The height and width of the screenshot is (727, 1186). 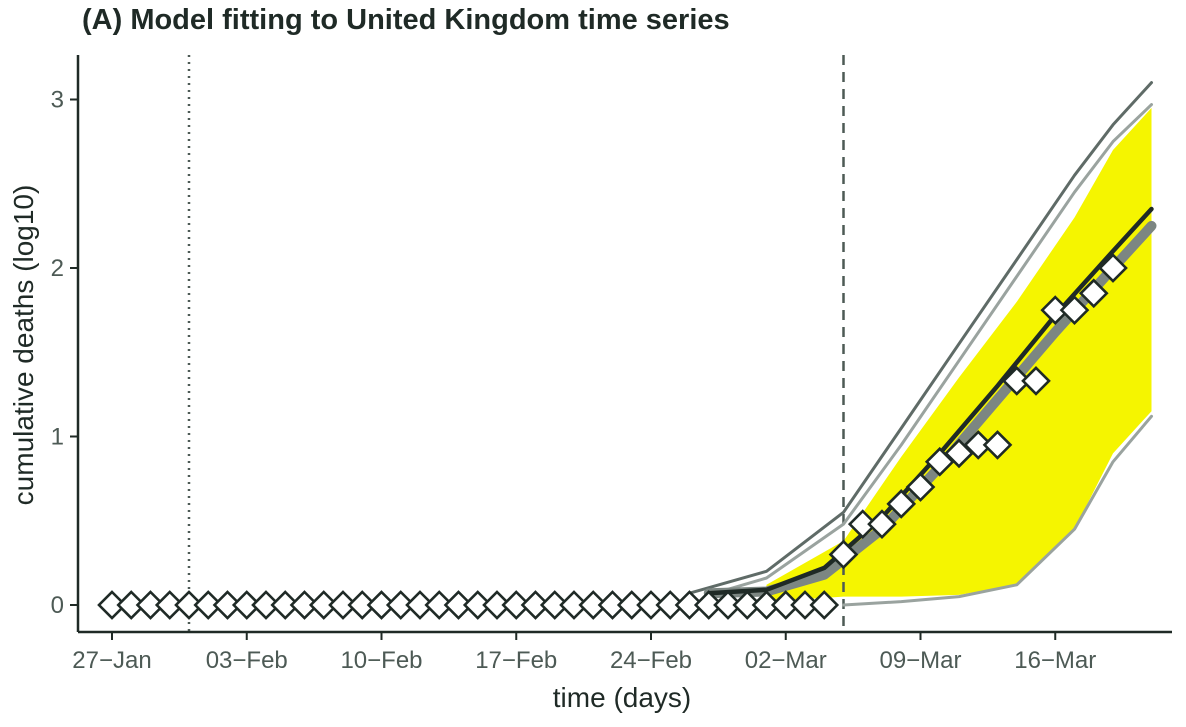 I want to click on y-tick-label: 3, so click(x=57, y=100).